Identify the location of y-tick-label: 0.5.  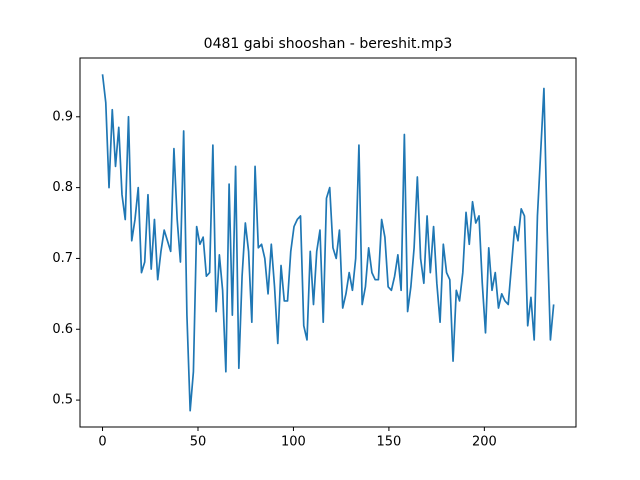
(62, 400).